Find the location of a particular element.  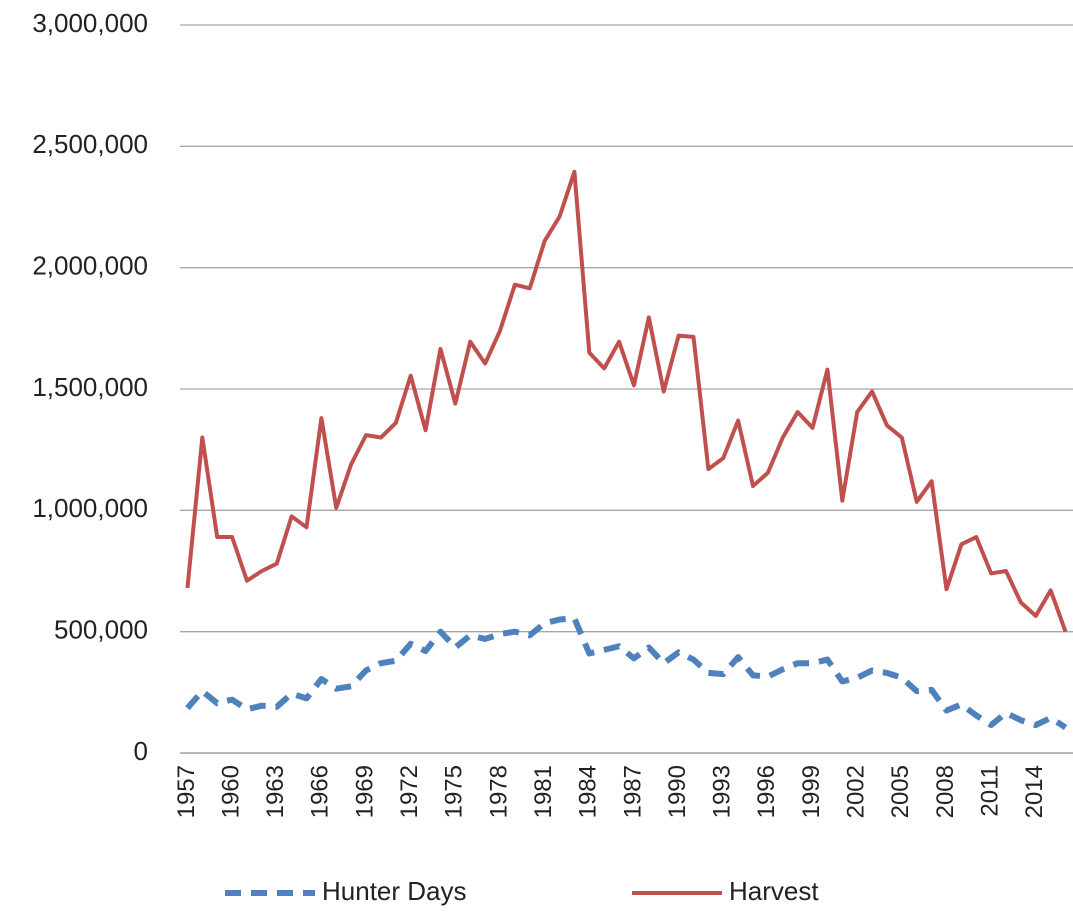

x-tick-label: 1984 is located at coordinates (588, 791).